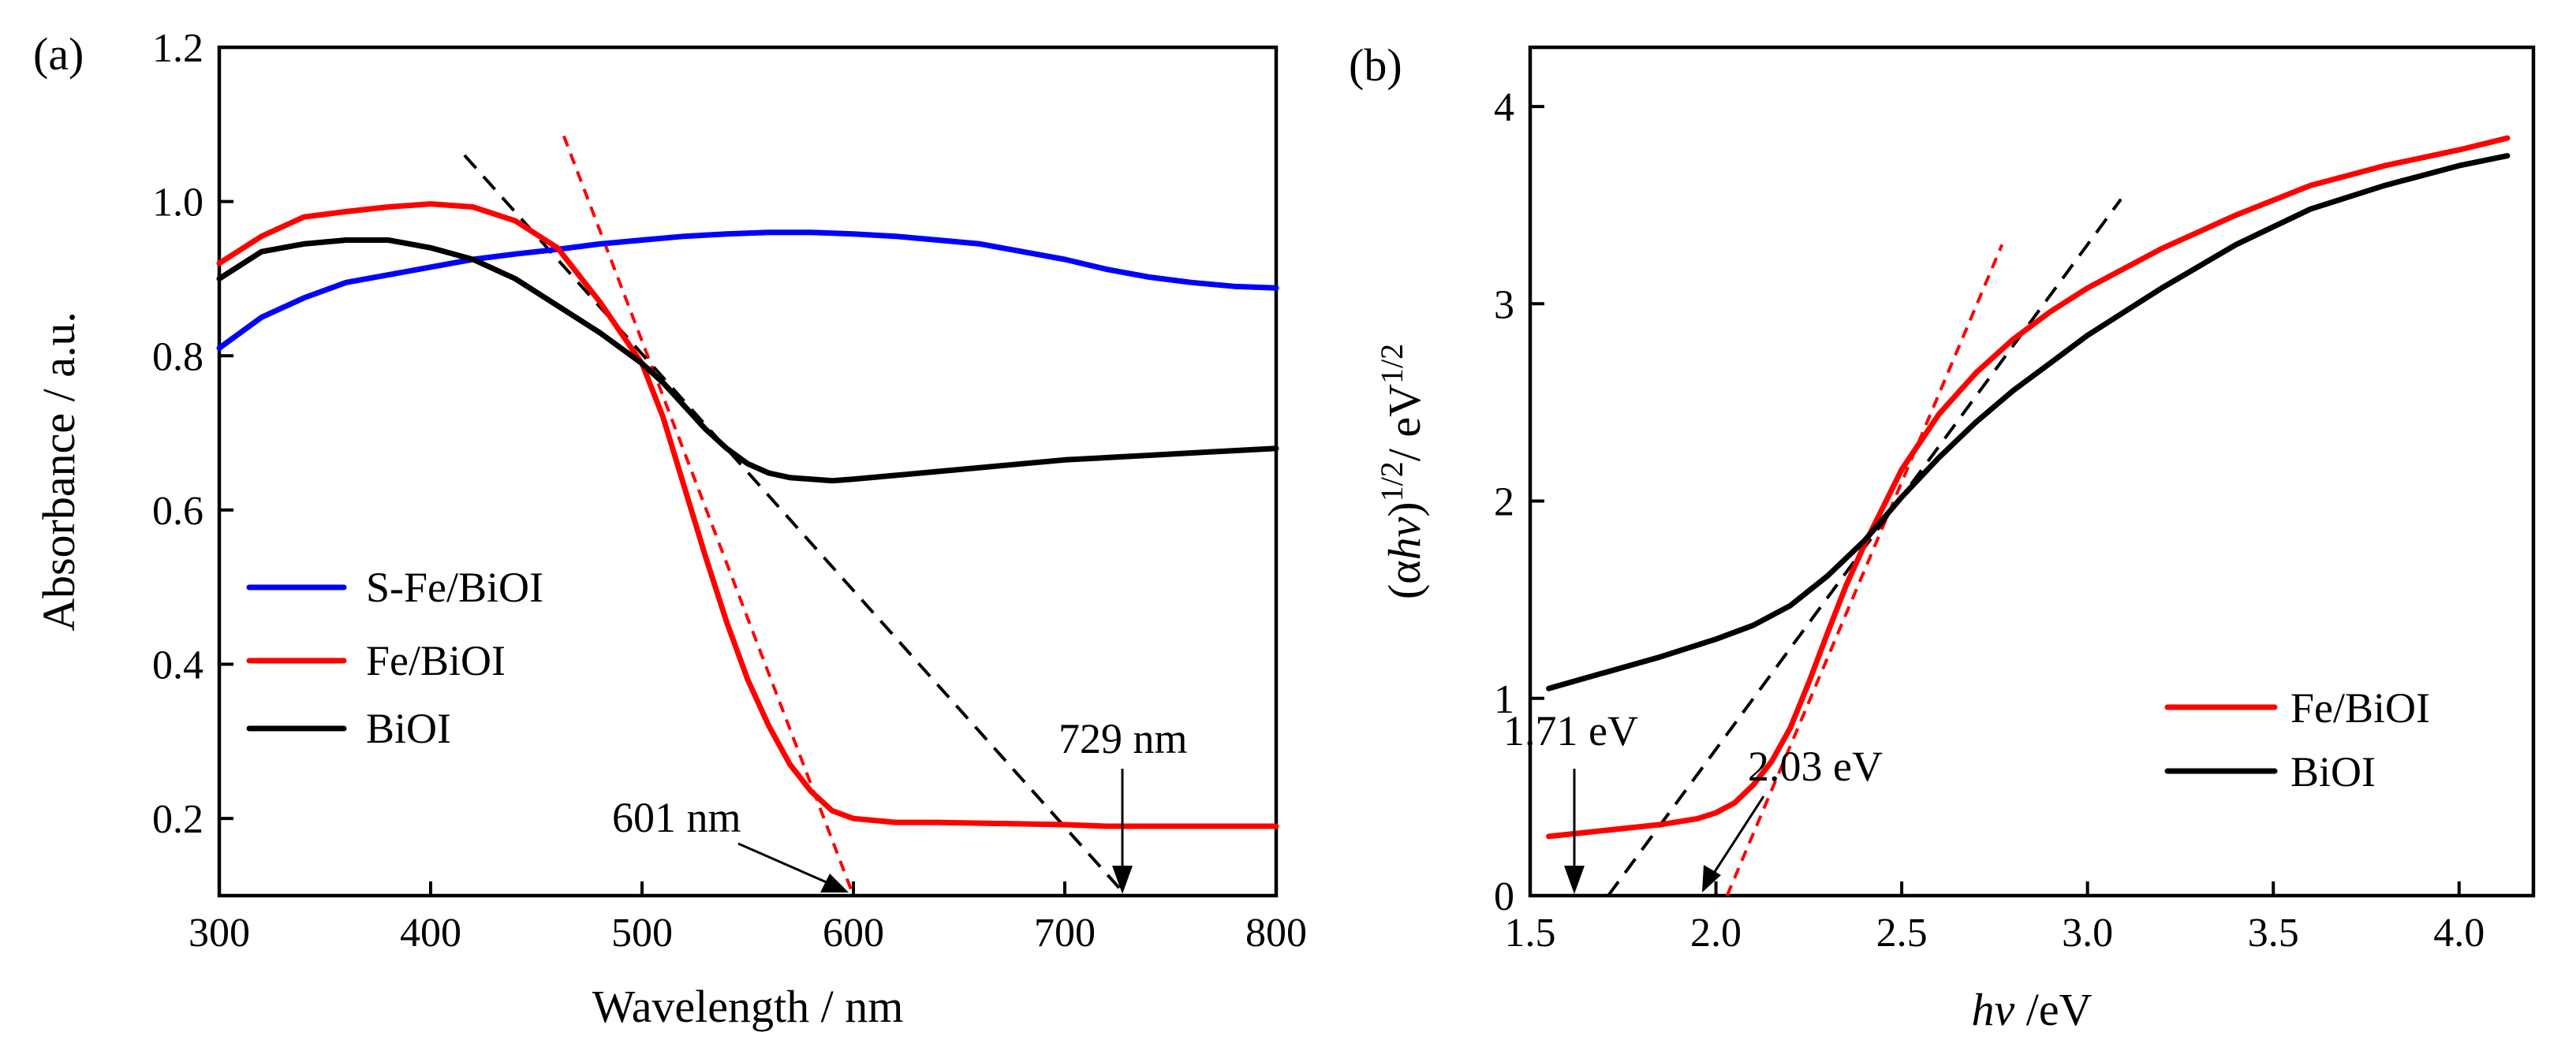 Image resolution: width=2576 pixels, height=1047 pixels. Describe the element at coordinates (2333, 771) in the screenshot. I see `legend-label-bioi-b: BiOI` at that location.